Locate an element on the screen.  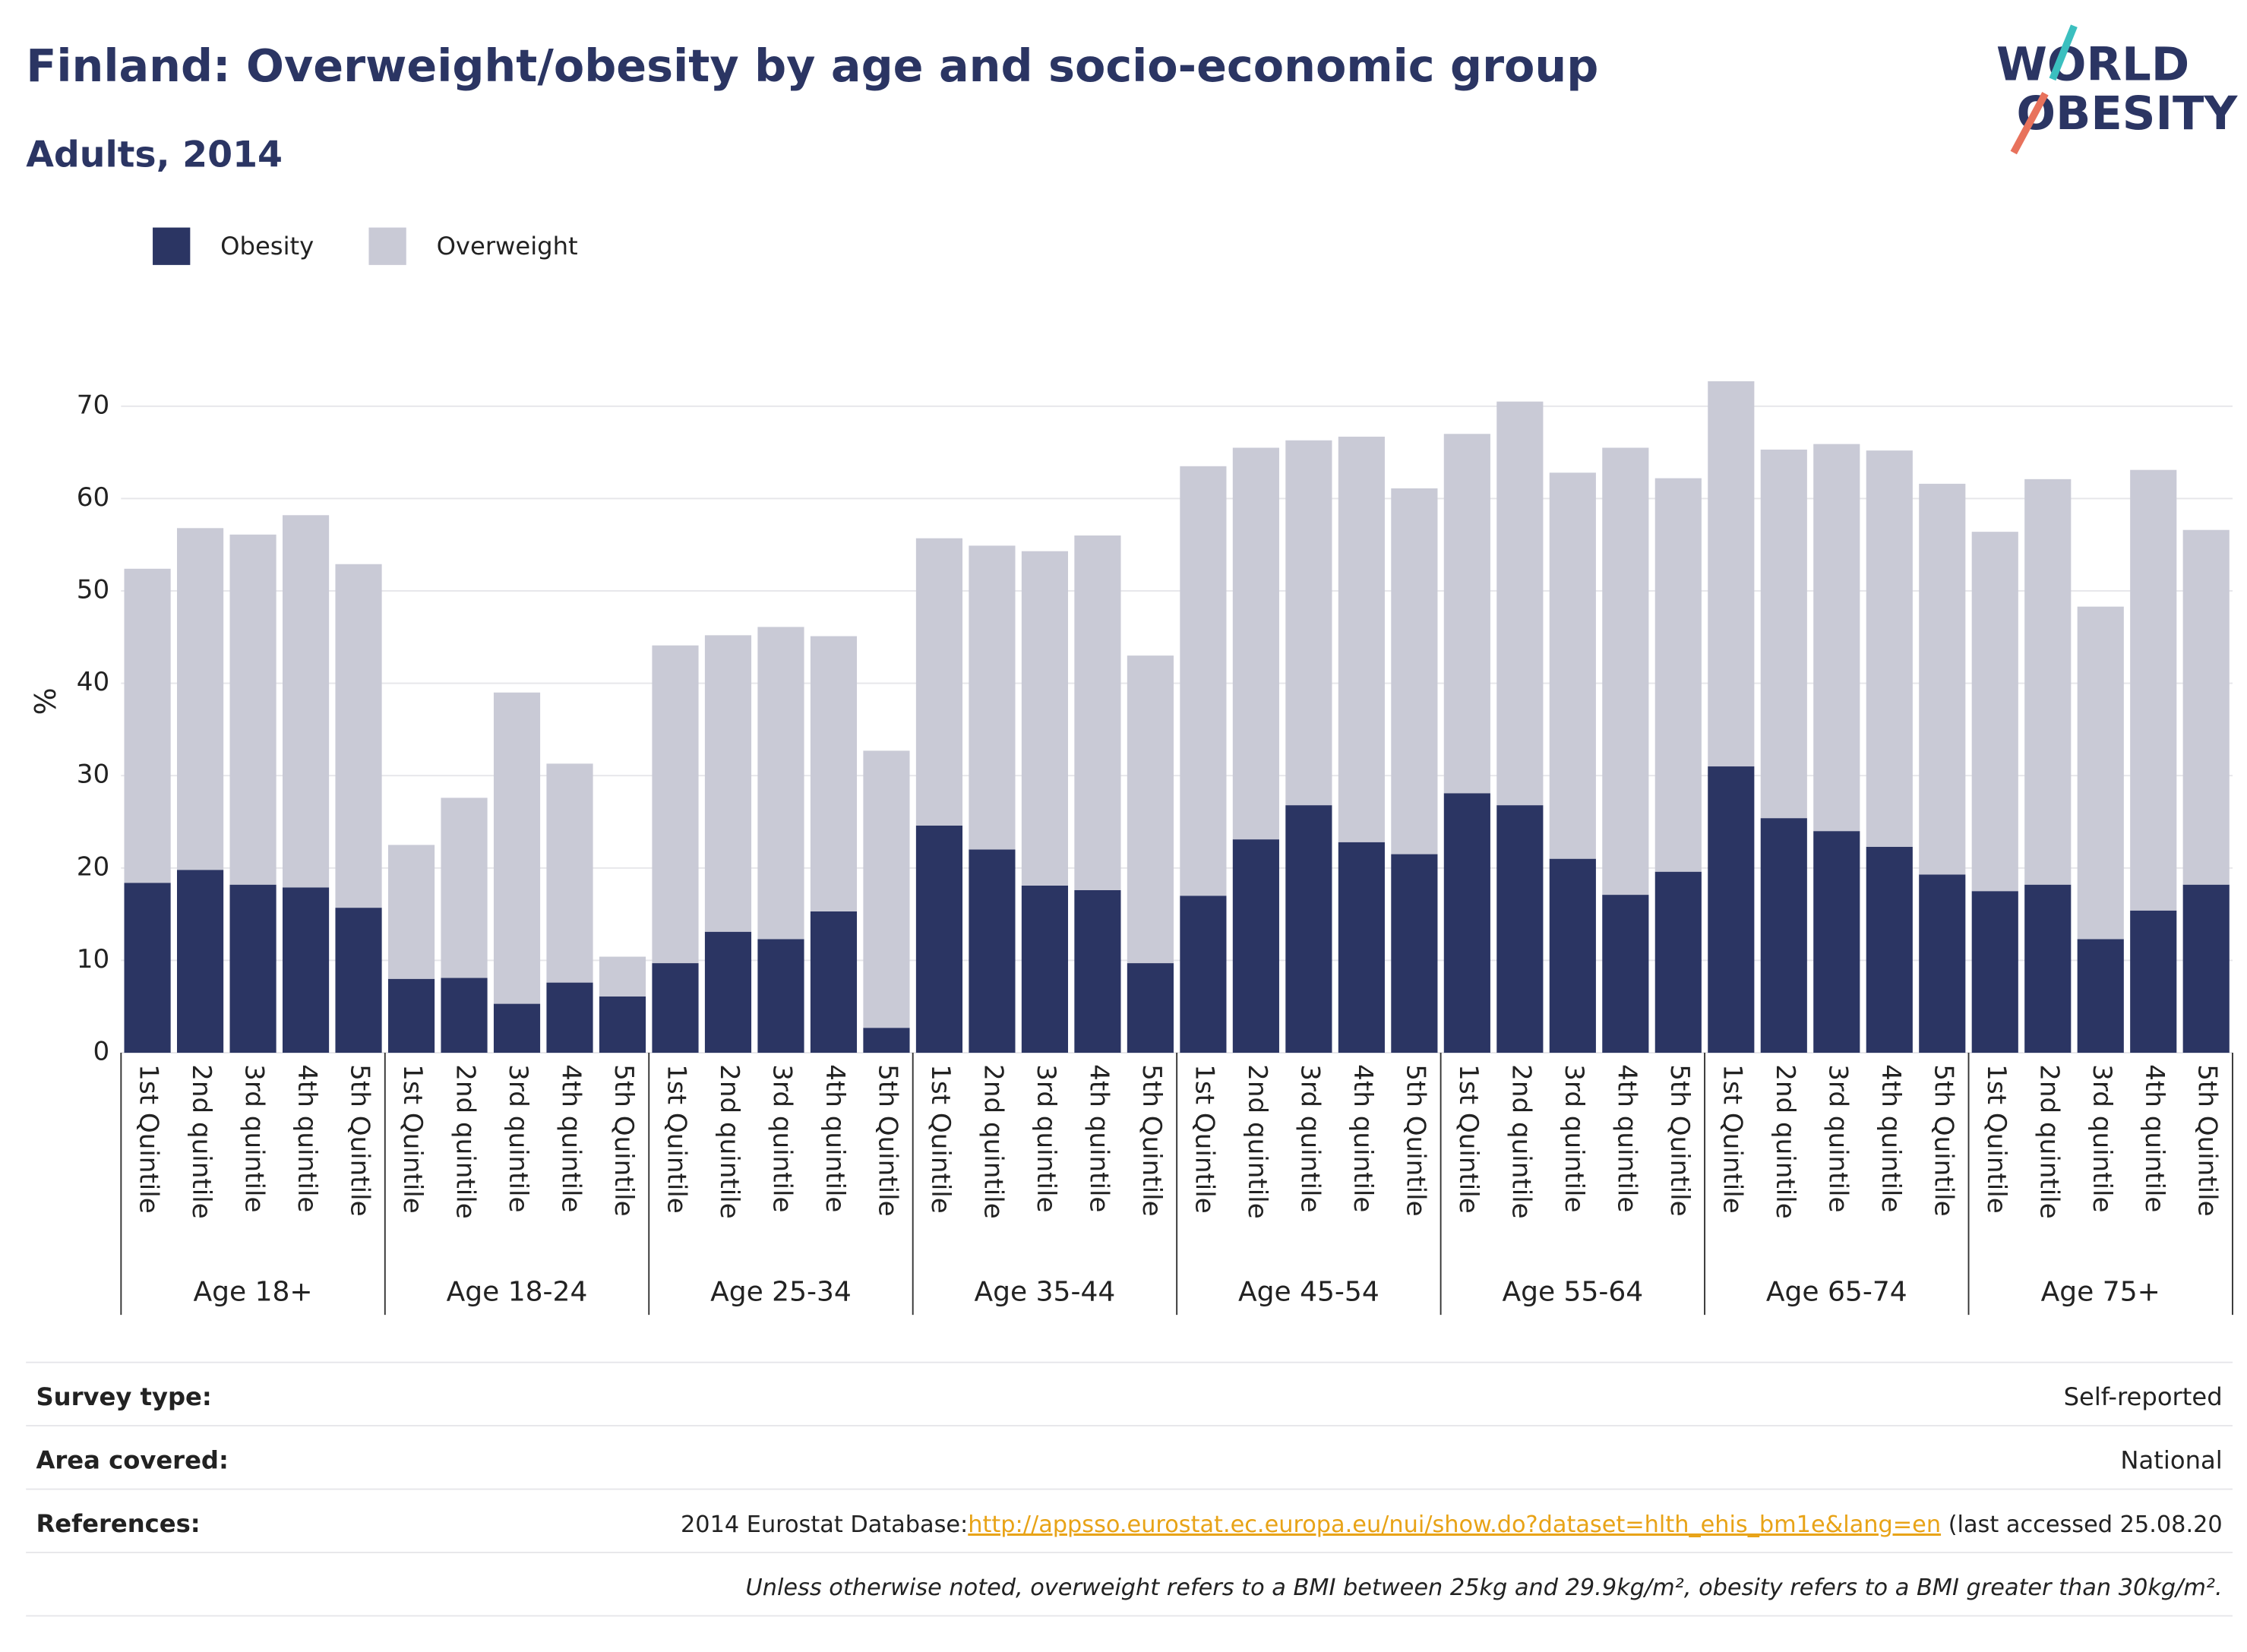
reference-suffix: (last accessed 25.08.20 is located at coordinates (2082, 1524).